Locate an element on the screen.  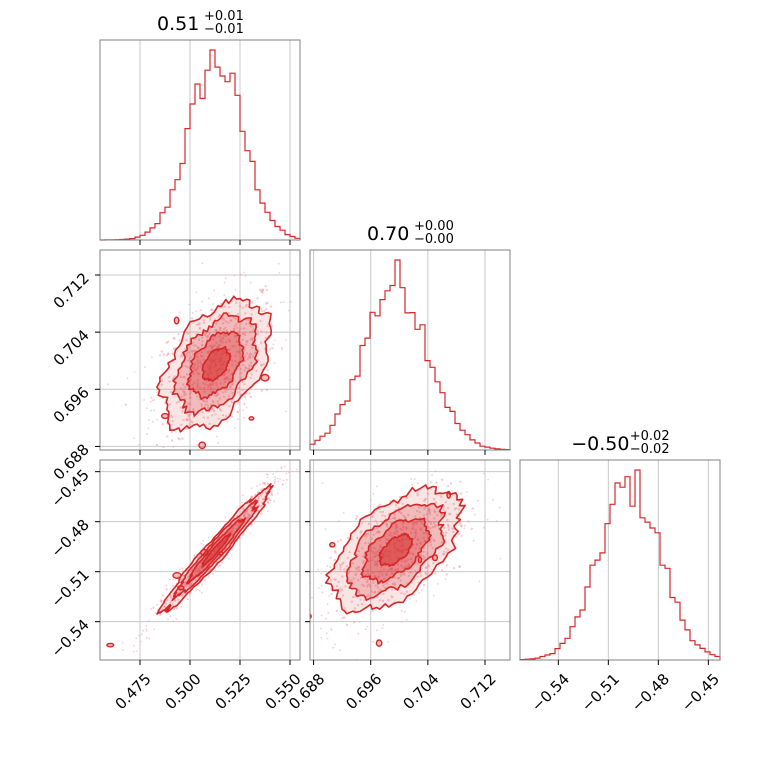
title-plus-2: +0.02 is located at coordinates (650, 436).